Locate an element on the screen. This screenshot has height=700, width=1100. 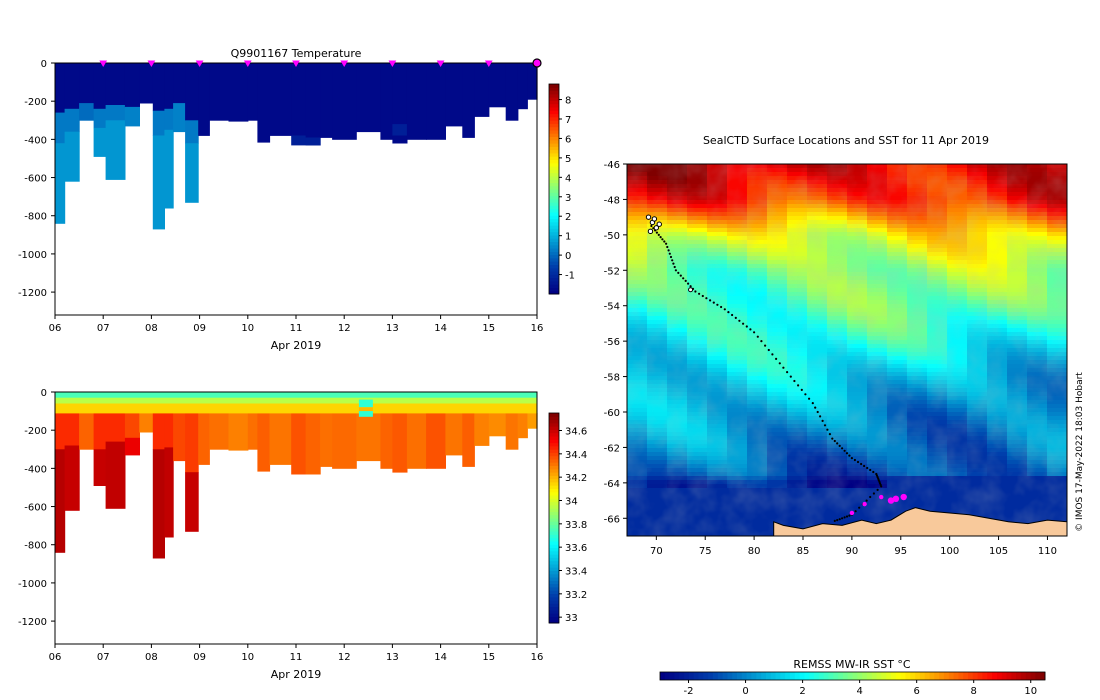
x-tick-label: 12 is located at coordinates (344, 328).